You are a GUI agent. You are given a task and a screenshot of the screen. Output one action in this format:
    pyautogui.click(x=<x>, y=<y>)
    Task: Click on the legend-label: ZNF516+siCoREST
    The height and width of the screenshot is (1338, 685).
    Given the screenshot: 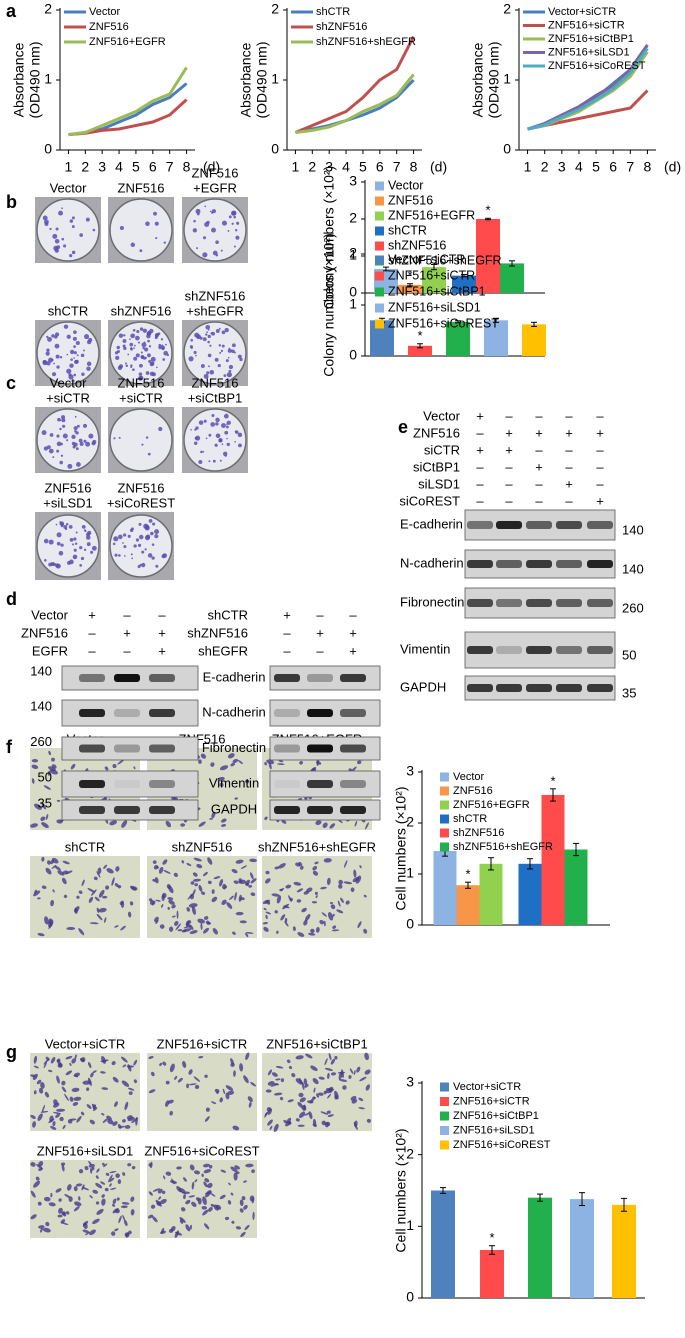 What is the action you would take?
    pyautogui.click(x=597, y=66)
    